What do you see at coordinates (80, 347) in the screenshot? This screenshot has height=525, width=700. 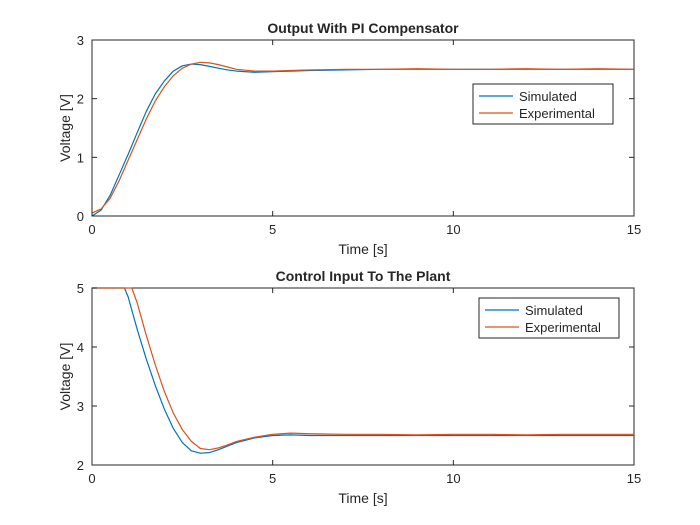 I see `y-tick-label: 4` at bounding box center [80, 347].